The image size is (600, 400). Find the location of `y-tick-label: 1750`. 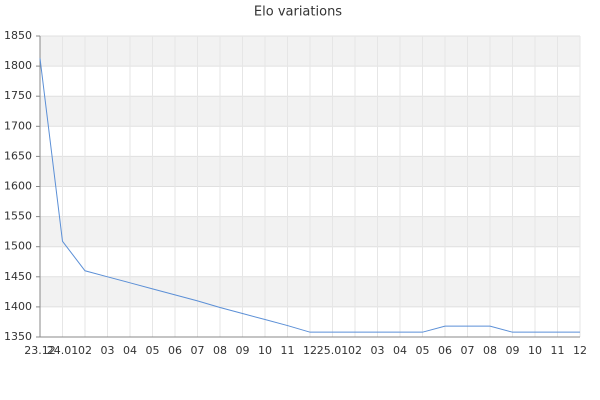

y-tick-label: 1750 is located at coordinates (18, 95).